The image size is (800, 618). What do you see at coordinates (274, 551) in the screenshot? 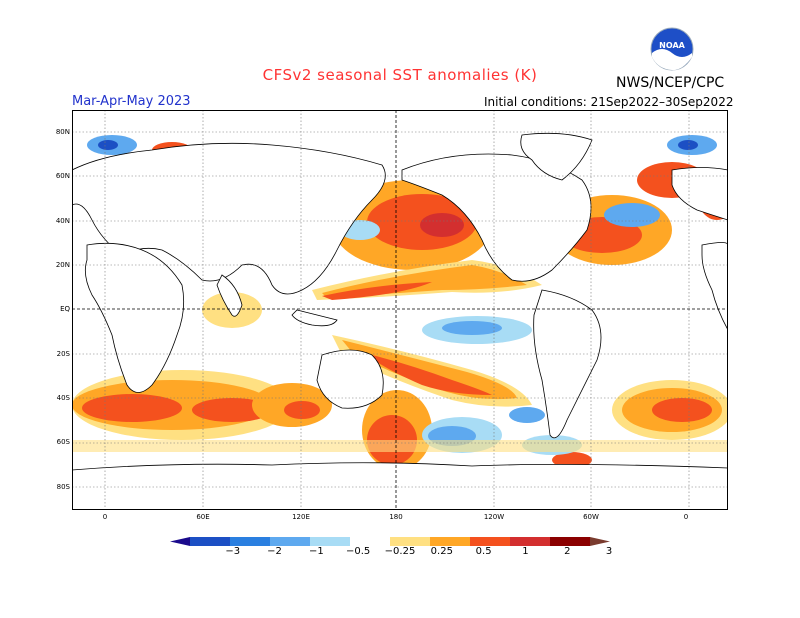
I see `colorbar-label: −2` at bounding box center [274, 551].